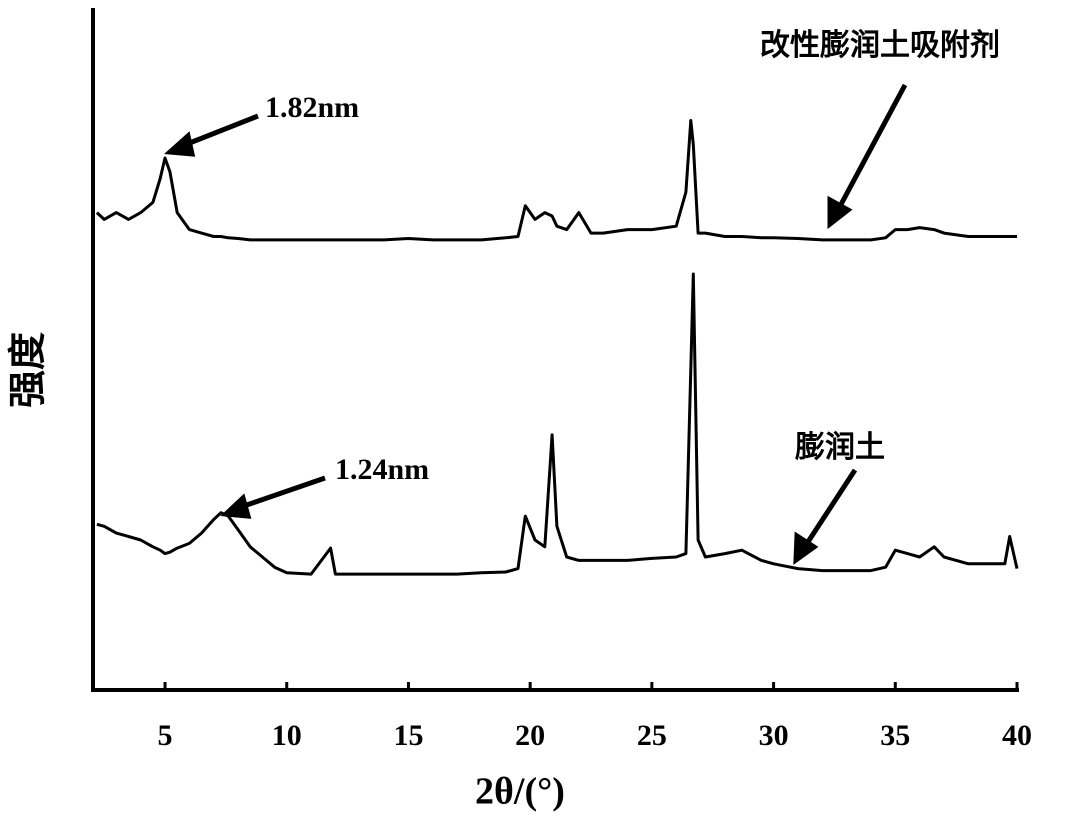  What do you see at coordinates (556, 180) in the screenshot?
I see `data-line` at bounding box center [556, 180].